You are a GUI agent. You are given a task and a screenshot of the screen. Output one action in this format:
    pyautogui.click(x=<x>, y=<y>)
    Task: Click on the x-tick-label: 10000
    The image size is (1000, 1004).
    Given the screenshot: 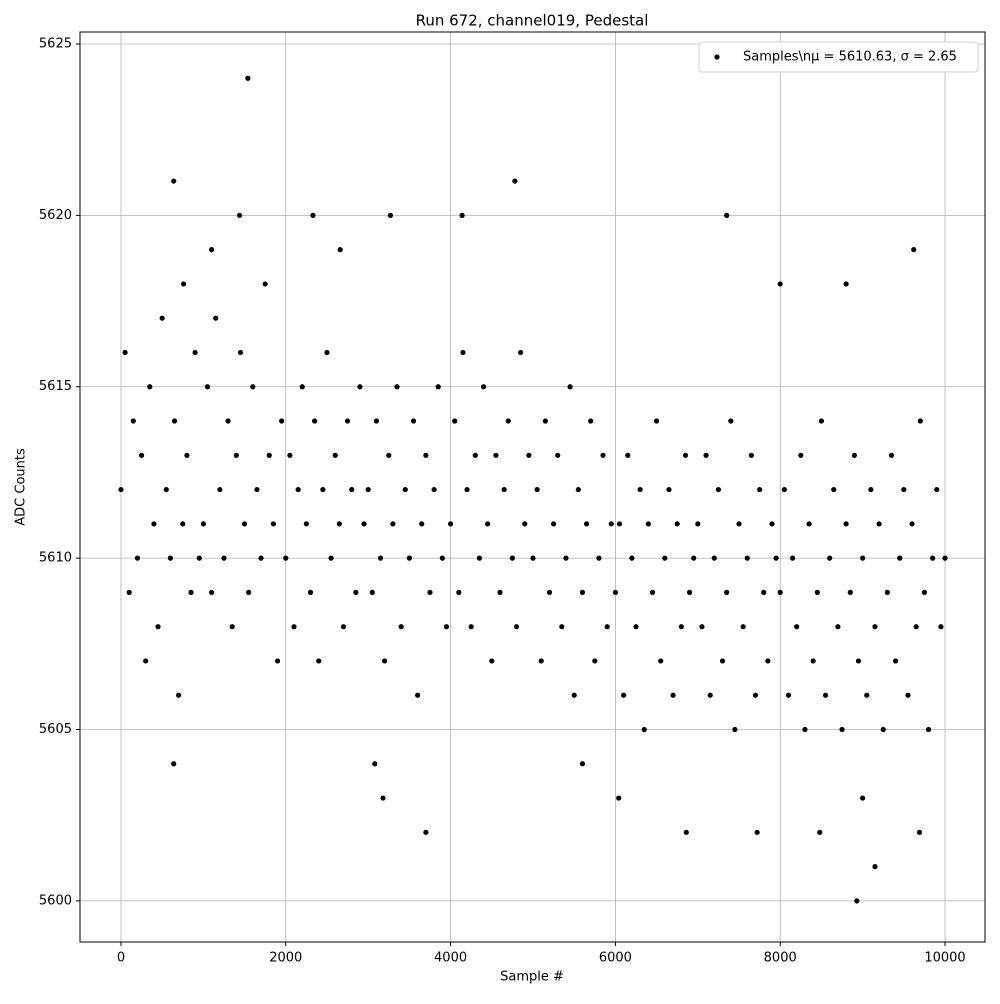 What is the action you would take?
    pyautogui.click(x=944, y=958)
    